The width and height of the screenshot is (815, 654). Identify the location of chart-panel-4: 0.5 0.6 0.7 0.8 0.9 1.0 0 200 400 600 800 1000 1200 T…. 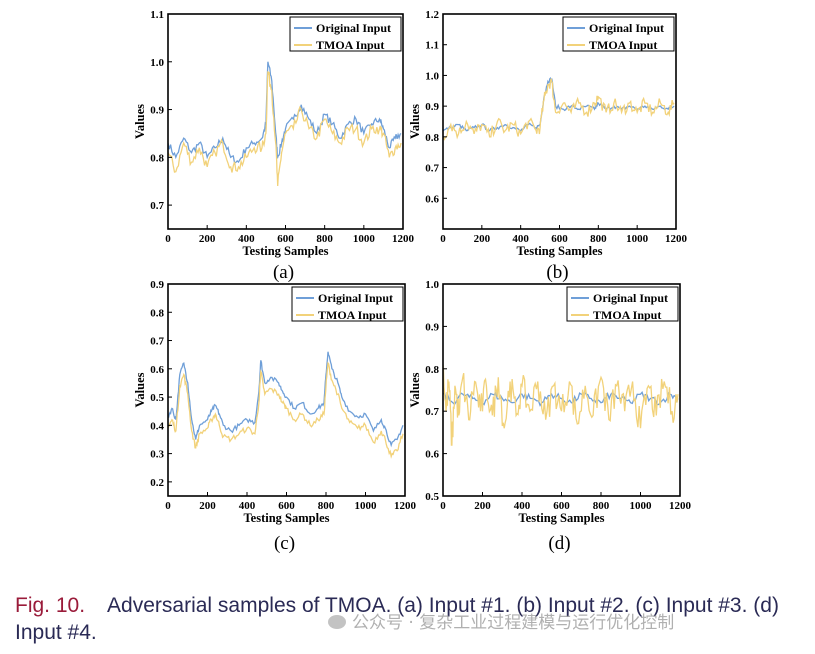
(550, 416).